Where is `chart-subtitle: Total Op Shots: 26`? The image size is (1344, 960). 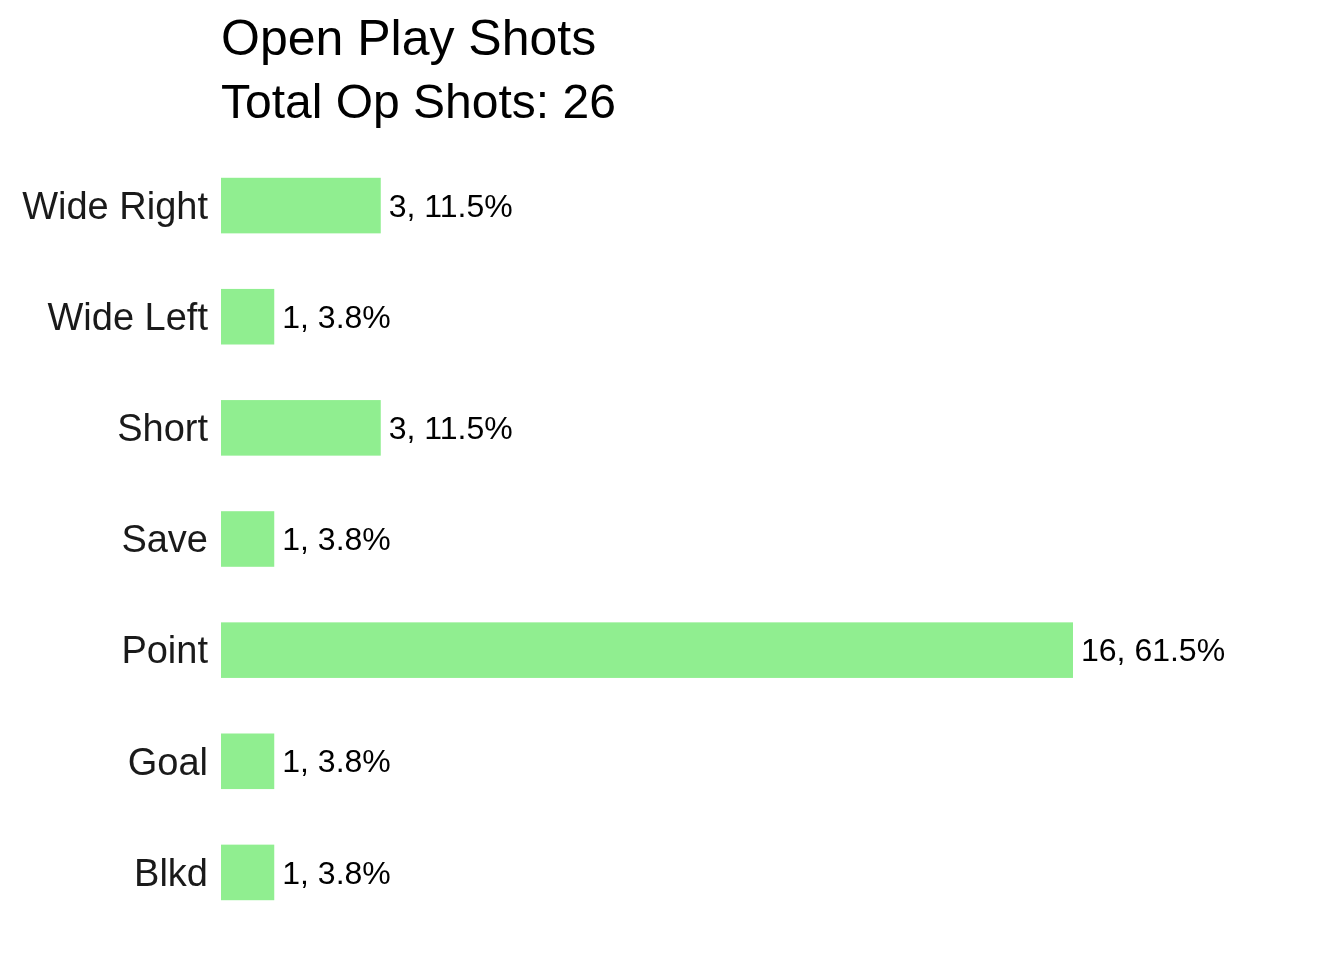
chart-subtitle: Total Op Shots: 26 is located at coordinates (418, 101).